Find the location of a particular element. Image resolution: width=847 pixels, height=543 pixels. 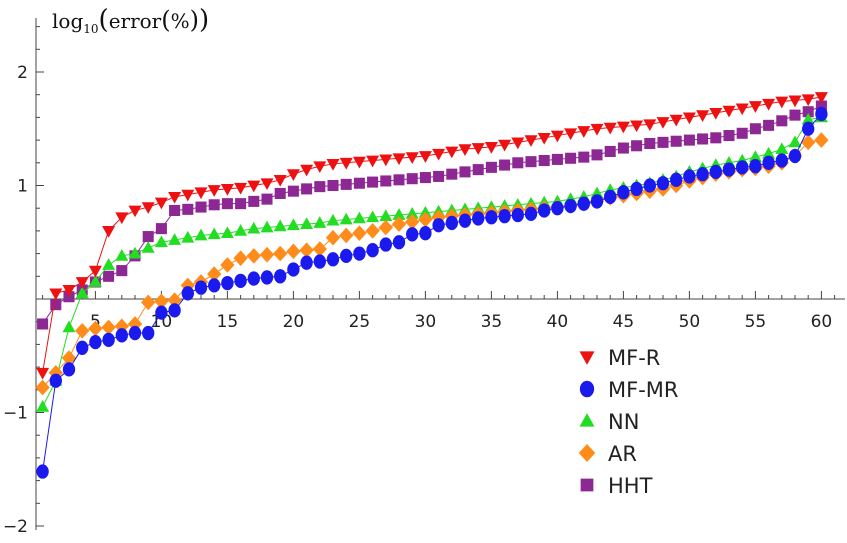

svg-text: log10(error(%)) is located at coordinates (130, 20).